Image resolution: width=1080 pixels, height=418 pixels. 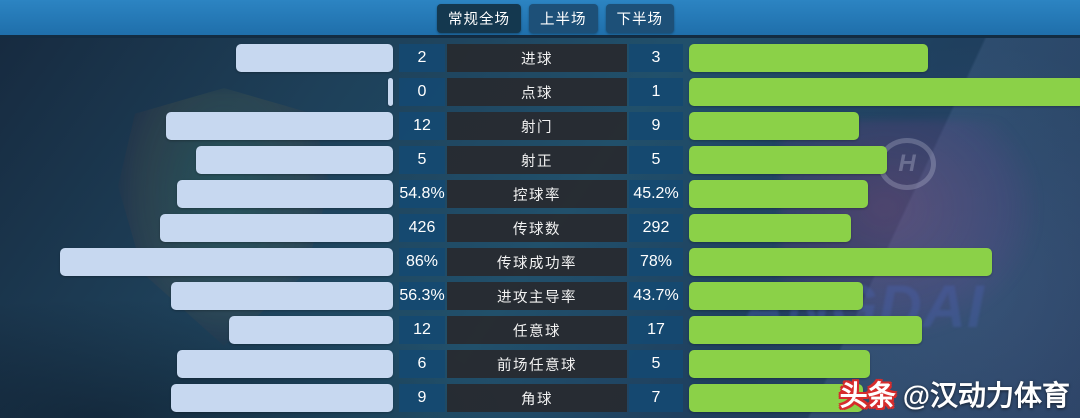 I want to click on stat-row: 12 射门 9, so click(x=540, y=126).